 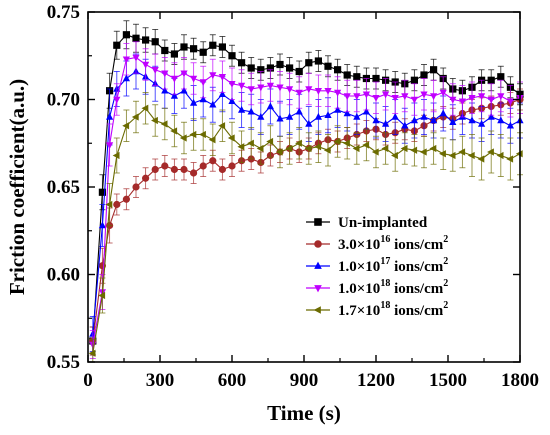 What do you see at coordinates (63, 12) in the screenshot?
I see `y-tick-label: 0.75` at bounding box center [63, 12].